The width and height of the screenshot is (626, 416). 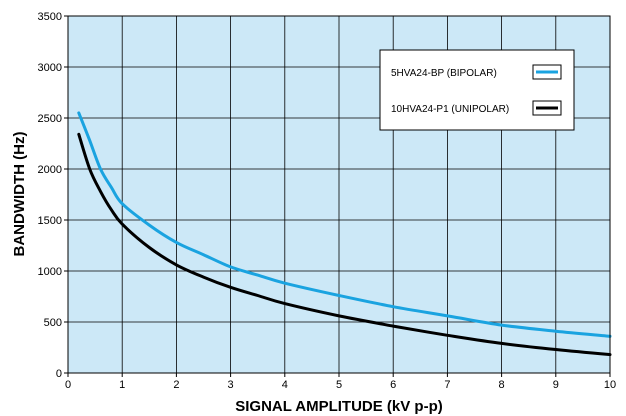 What do you see at coordinates (68, 385) in the screenshot?
I see `x-tick-label: 0` at bounding box center [68, 385].